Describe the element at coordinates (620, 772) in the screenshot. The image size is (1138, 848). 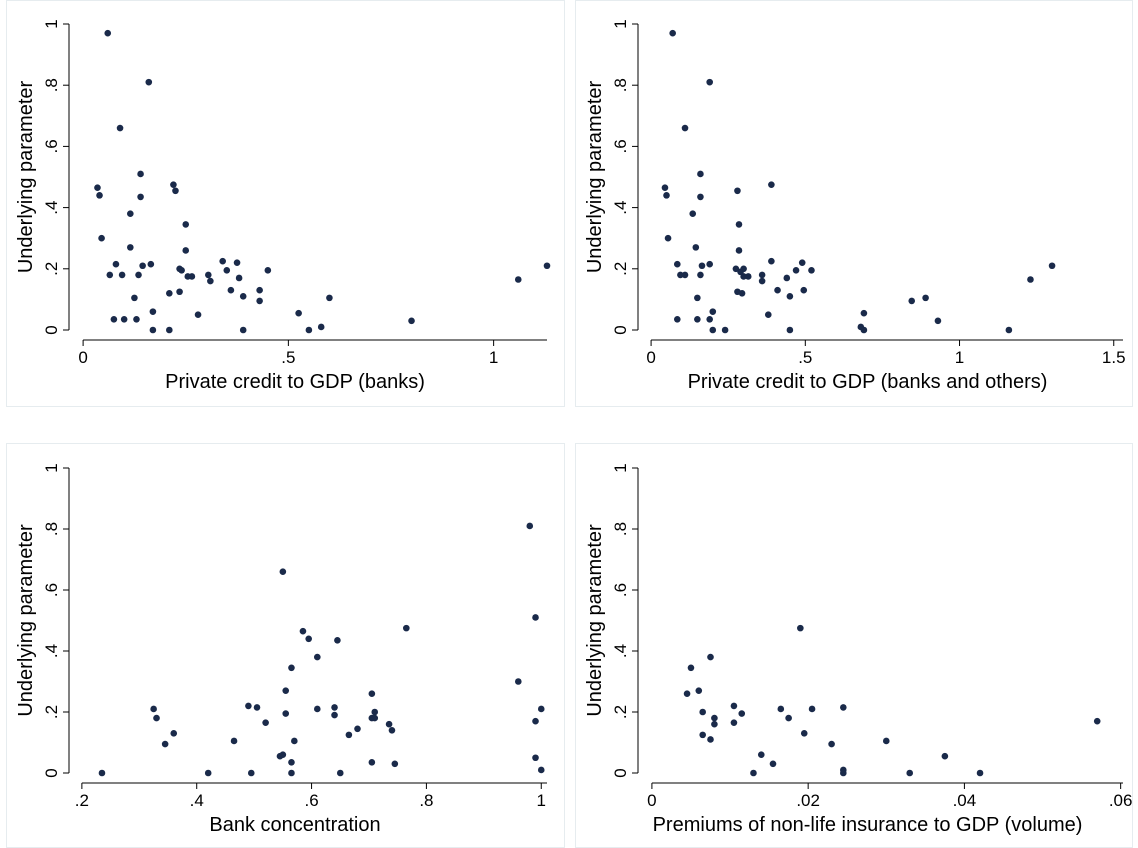
I see `y-tick-label: 0` at that location.